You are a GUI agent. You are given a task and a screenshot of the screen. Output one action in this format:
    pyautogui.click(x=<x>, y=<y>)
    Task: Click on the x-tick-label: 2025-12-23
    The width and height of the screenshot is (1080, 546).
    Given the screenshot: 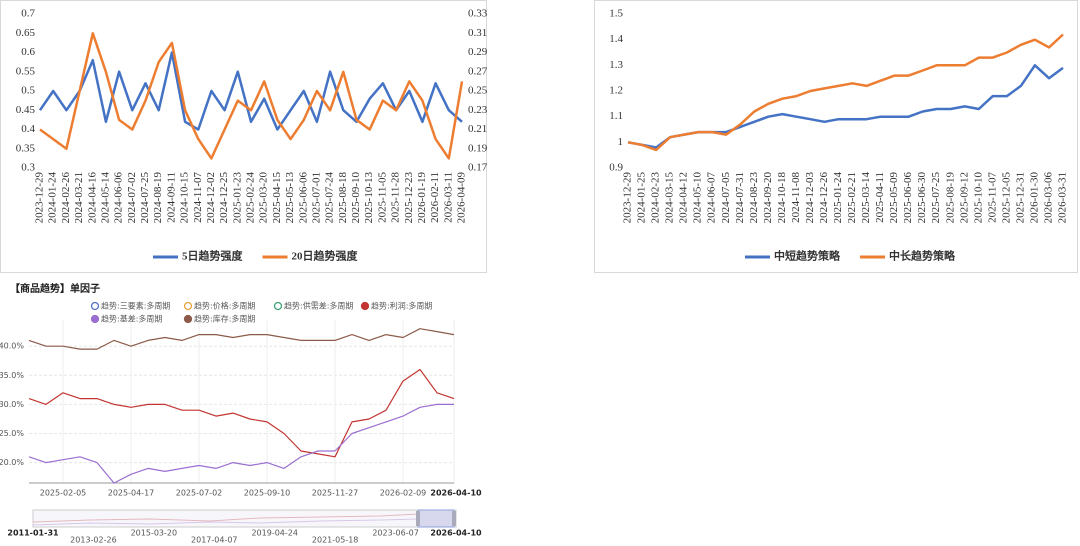 What is the action you would take?
    pyautogui.click(x=409, y=198)
    